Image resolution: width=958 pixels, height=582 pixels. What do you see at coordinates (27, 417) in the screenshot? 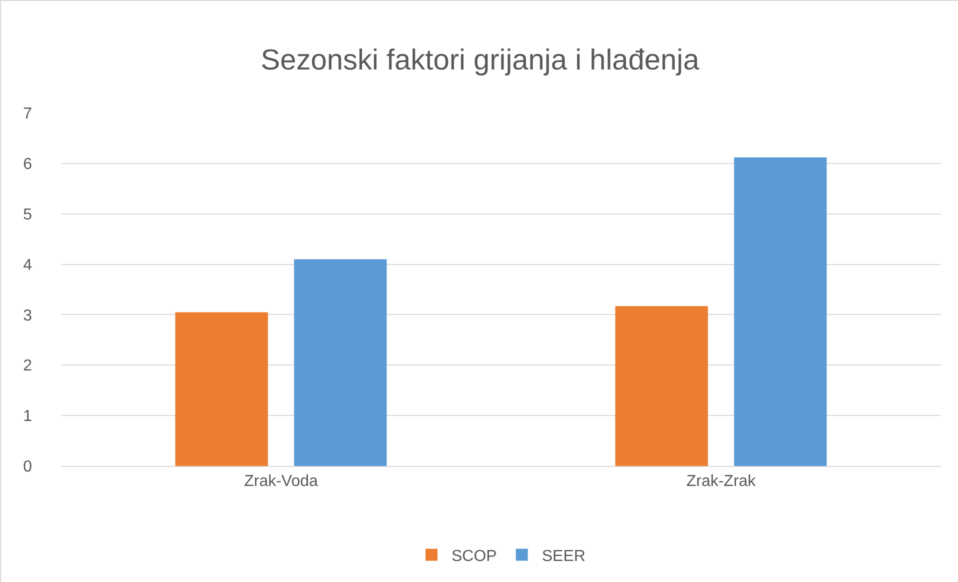
I see `y-tick-label: 1` at bounding box center [27, 417].